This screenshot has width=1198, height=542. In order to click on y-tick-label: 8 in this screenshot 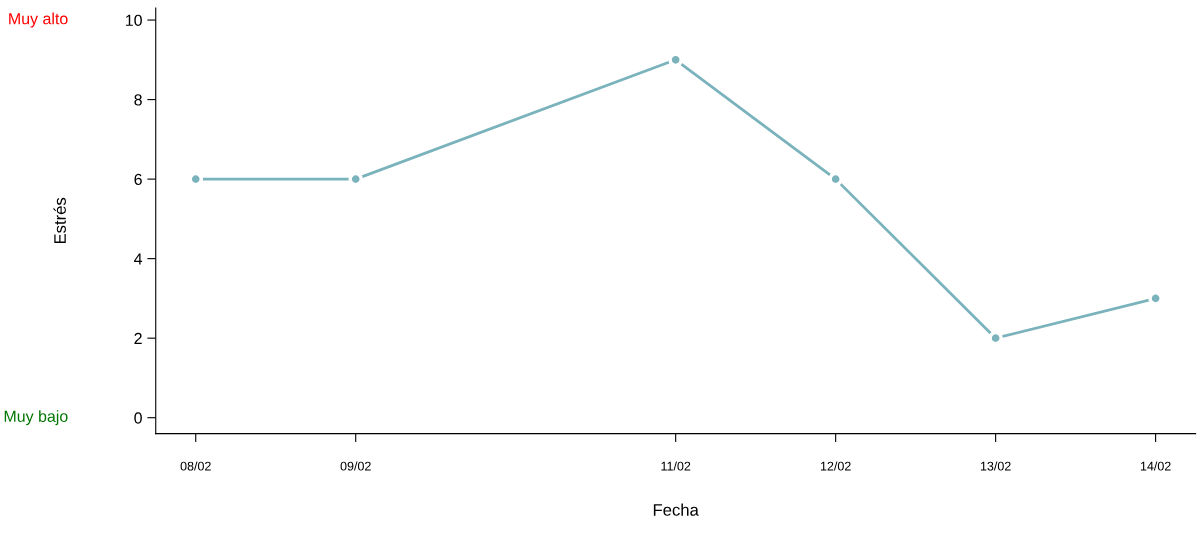, I will do `click(138, 100)`.